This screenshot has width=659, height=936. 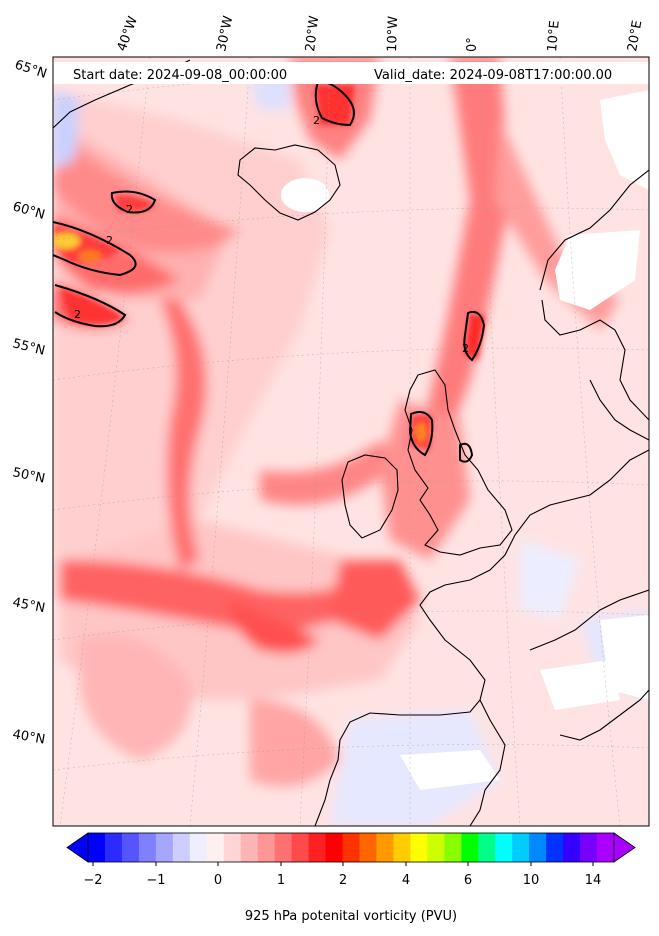 I want to click on longitude-labels: 40°W 30°W 20°W 10°W 0° 10°E 20°E, so click(x=380, y=33).